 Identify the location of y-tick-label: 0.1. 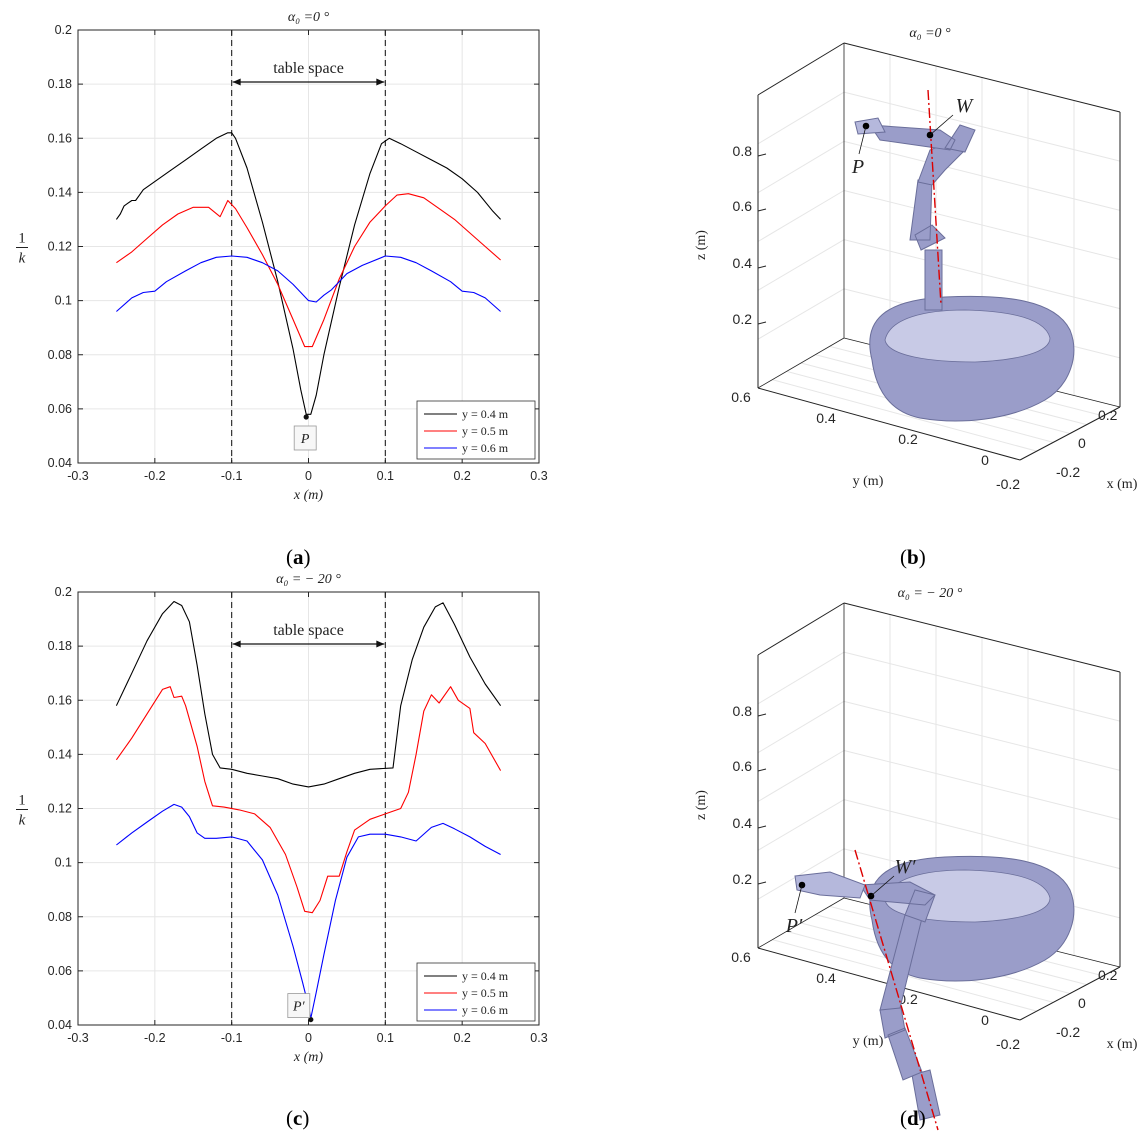
(63, 863).